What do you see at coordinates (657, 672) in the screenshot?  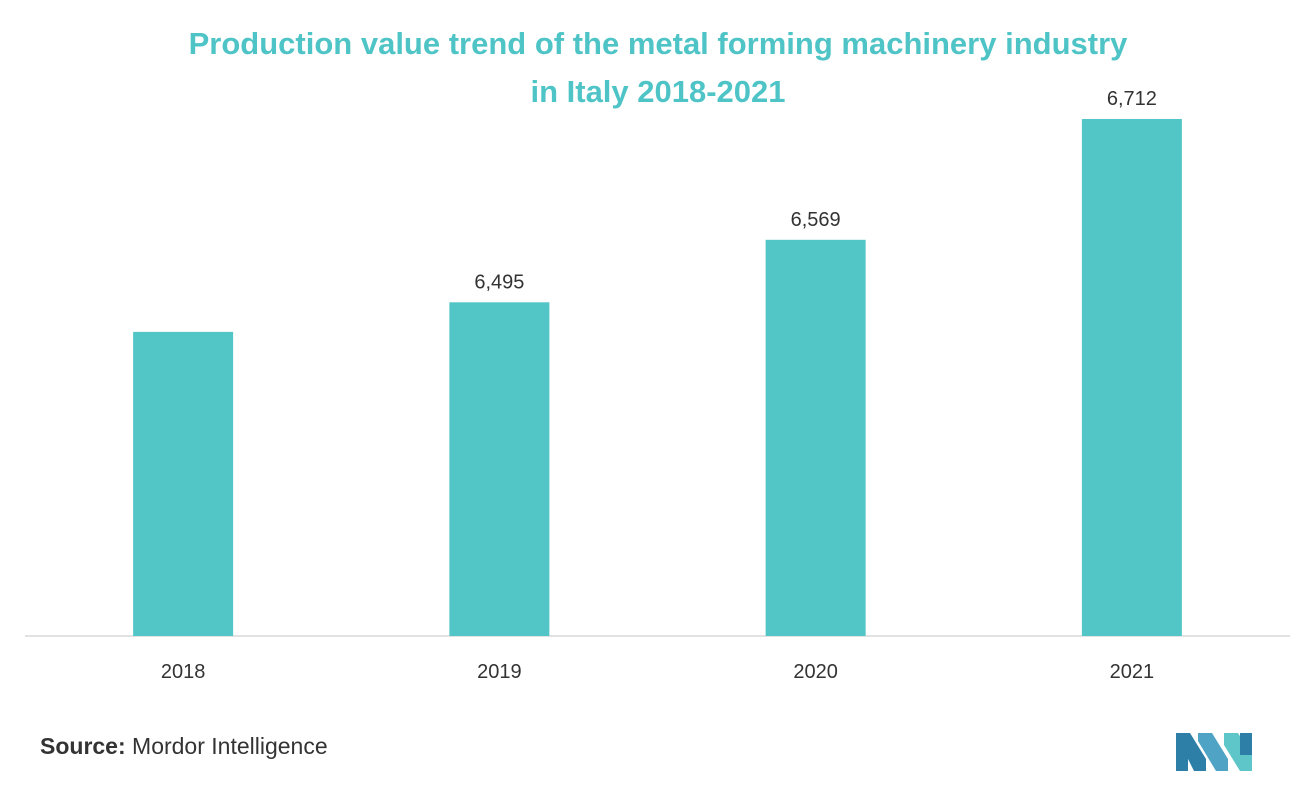 I see `x-tick-labels-group: 2018 2019 2020 2021` at bounding box center [657, 672].